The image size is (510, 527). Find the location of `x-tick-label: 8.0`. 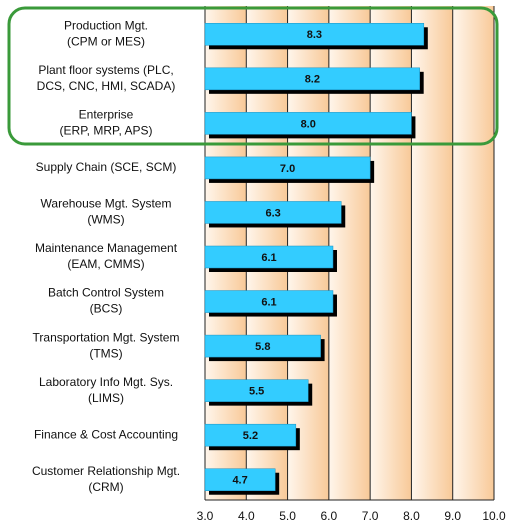

x-tick-label: 8.0 is located at coordinates (411, 516).